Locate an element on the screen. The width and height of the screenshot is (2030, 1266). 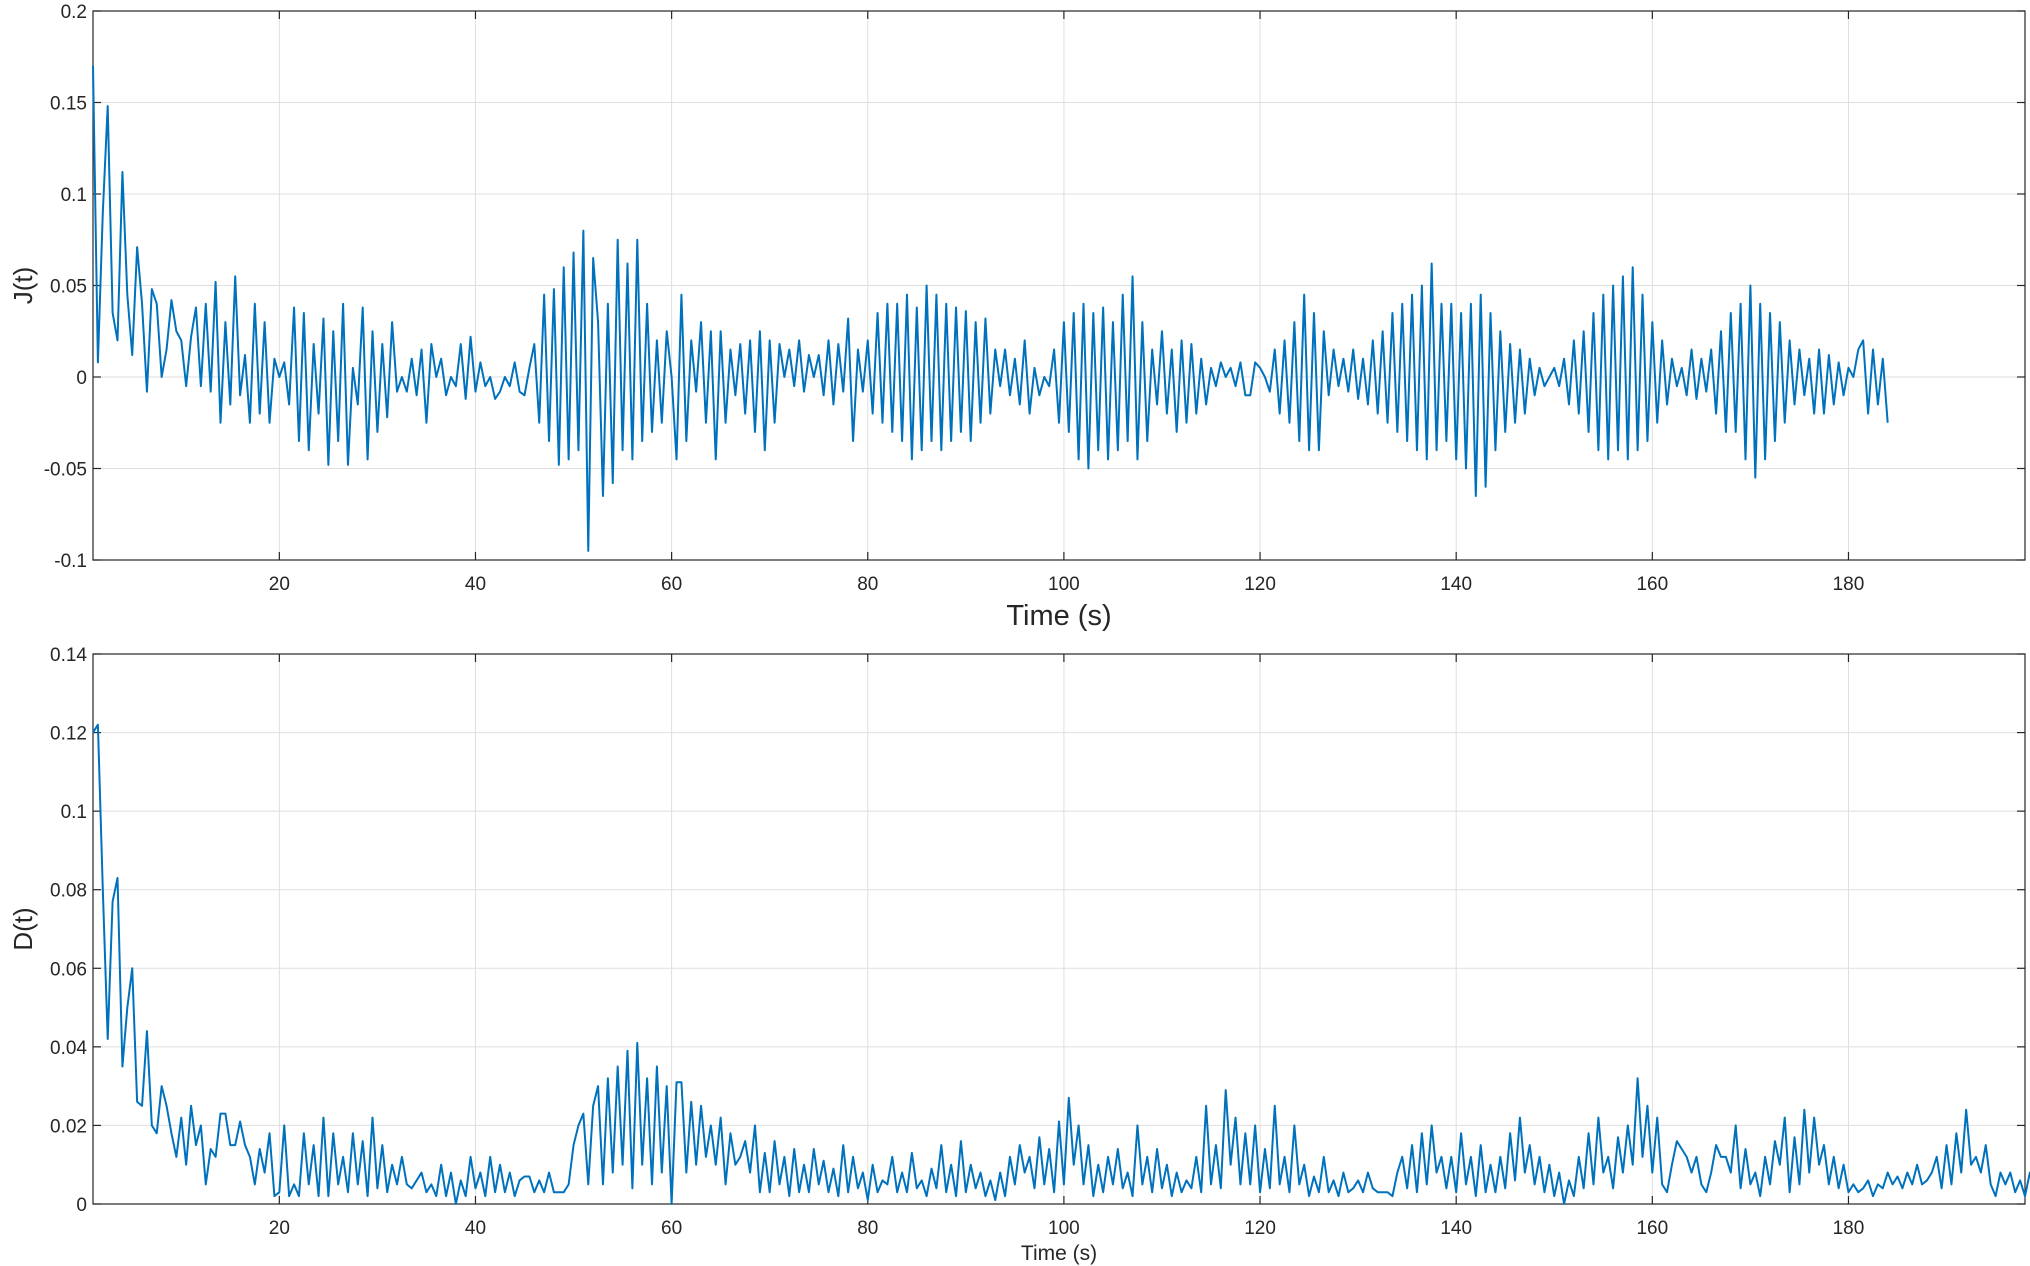
y-tick-label: 0.08 is located at coordinates (68, 891).